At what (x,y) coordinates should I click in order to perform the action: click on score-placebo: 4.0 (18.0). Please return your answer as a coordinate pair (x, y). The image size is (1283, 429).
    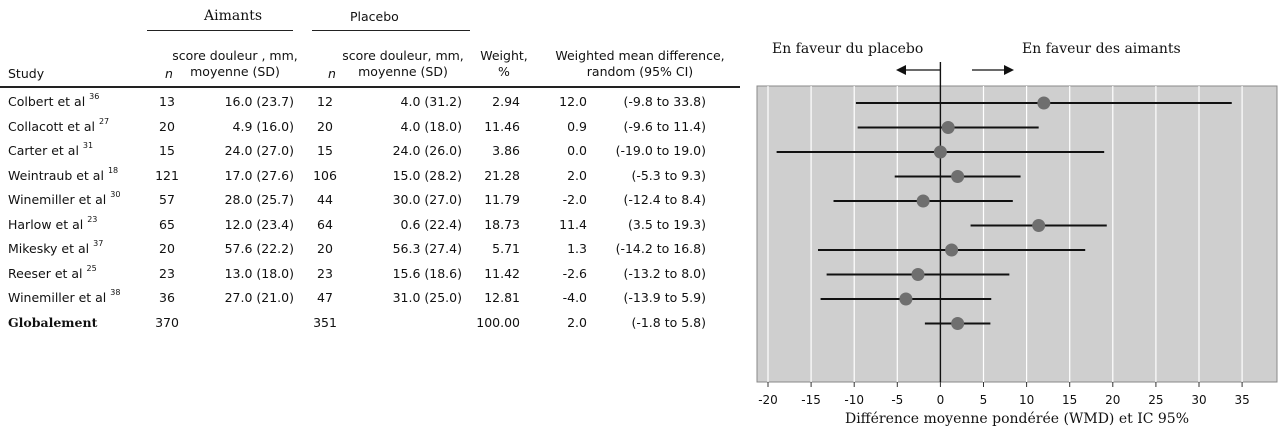
    Looking at the image, I should click on (431, 126).